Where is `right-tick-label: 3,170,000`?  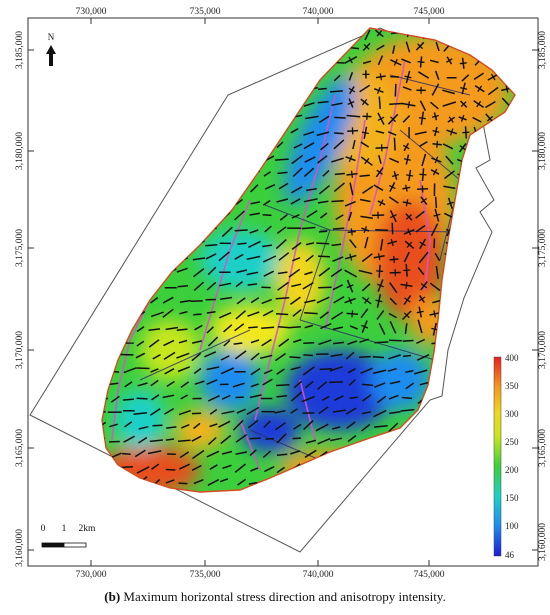 right-tick-label: 3,170,000 is located at coordinates (543, 350).